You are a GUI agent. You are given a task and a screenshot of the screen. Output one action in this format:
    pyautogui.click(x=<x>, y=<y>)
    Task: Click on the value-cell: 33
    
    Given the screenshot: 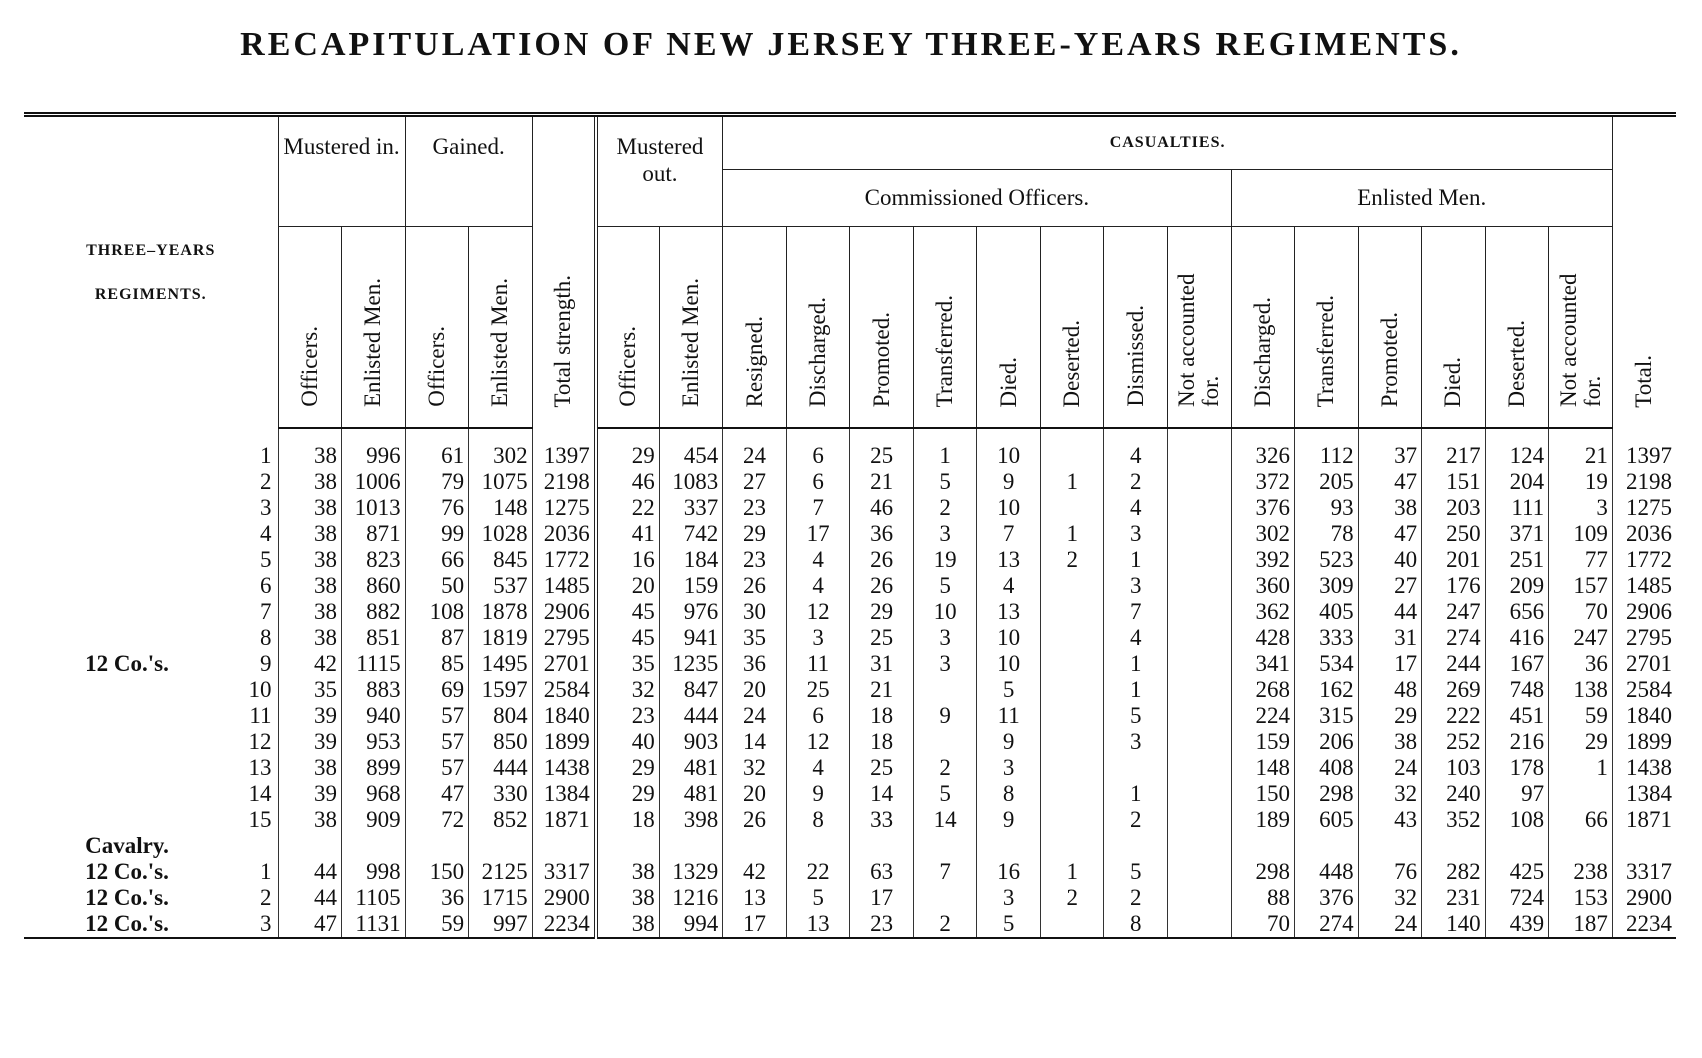 What is the action you would take?
    pyautogui.click(x=881, y=820)
    